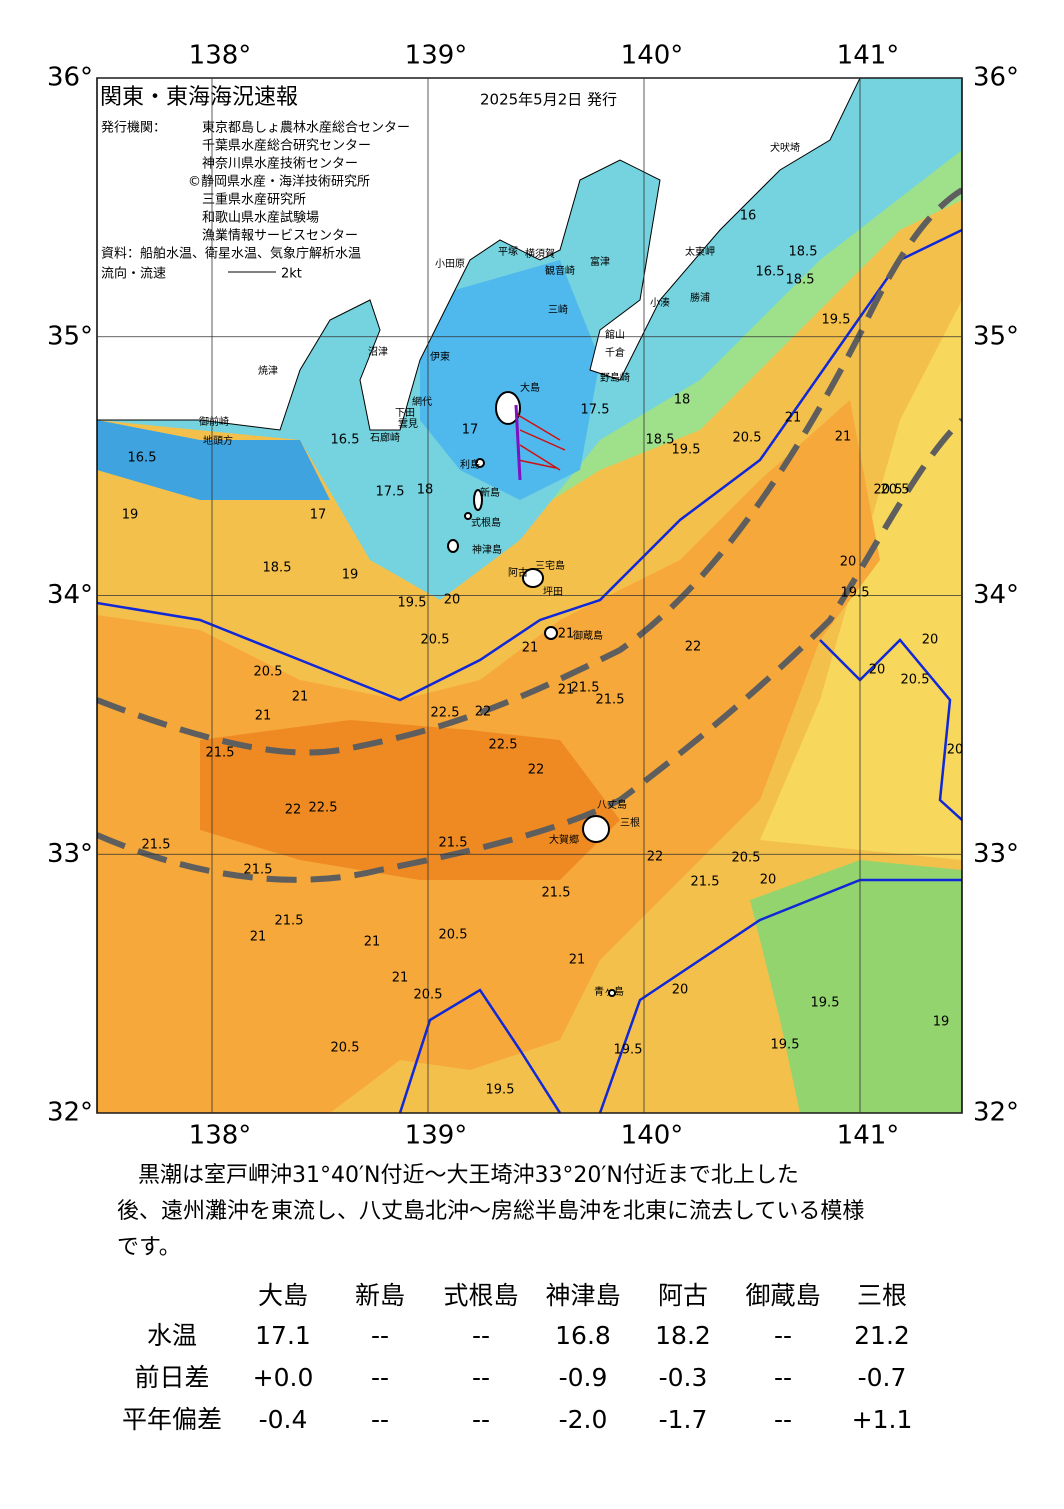 The image size is (1064, 1509). I want to click on place-name: 大島, so click(530, 387).